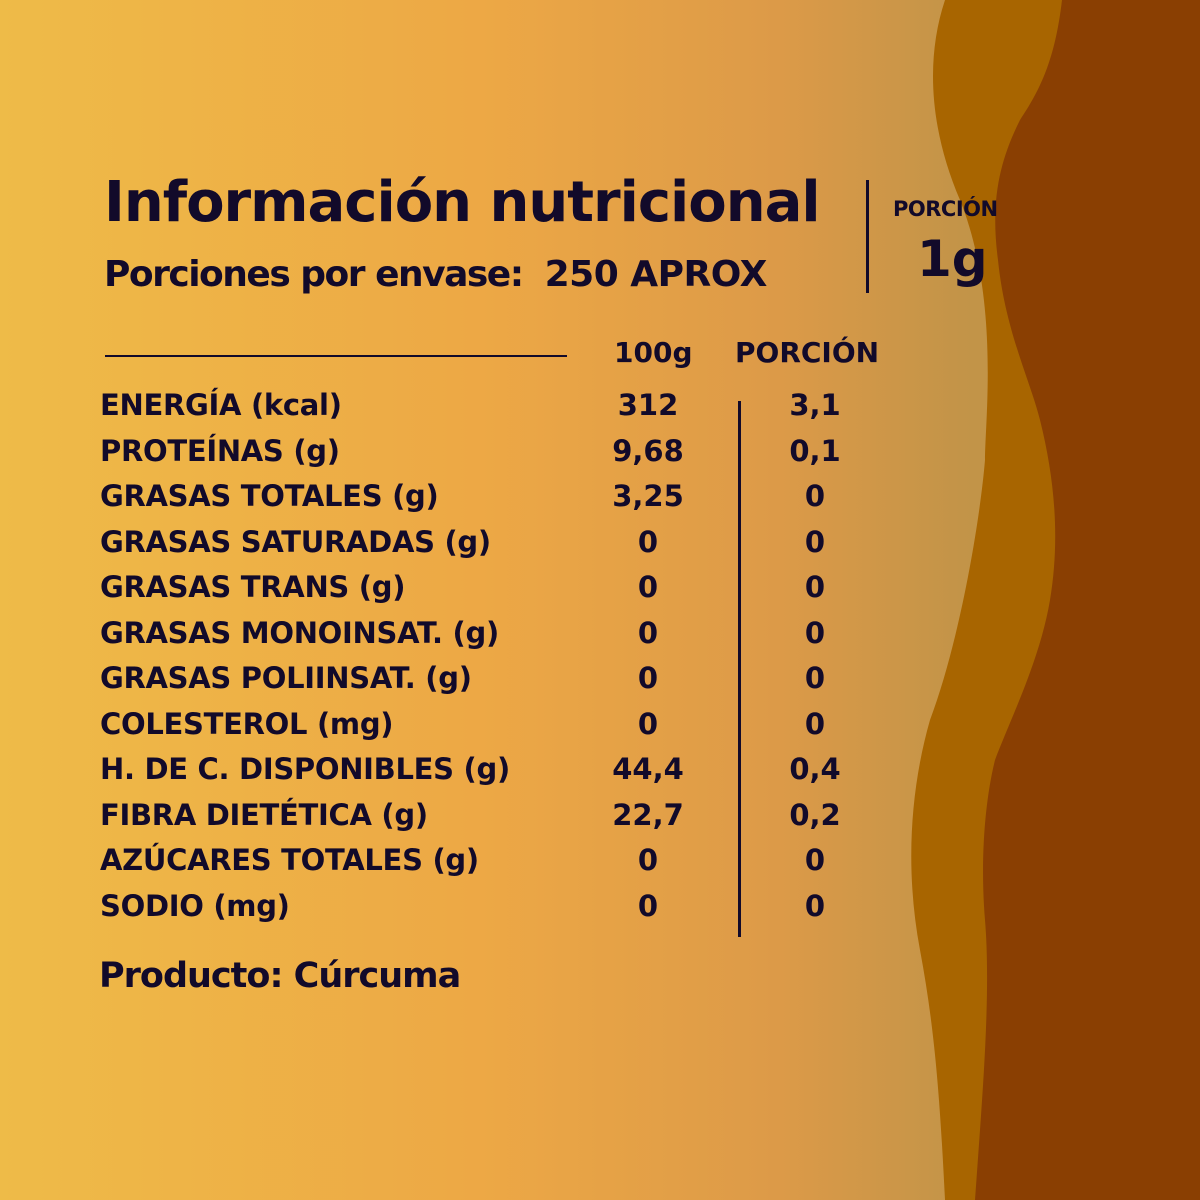 This screenshot has width=1200, height=1200. I want to click on page-title: Información nutricional, so click(462, 202).